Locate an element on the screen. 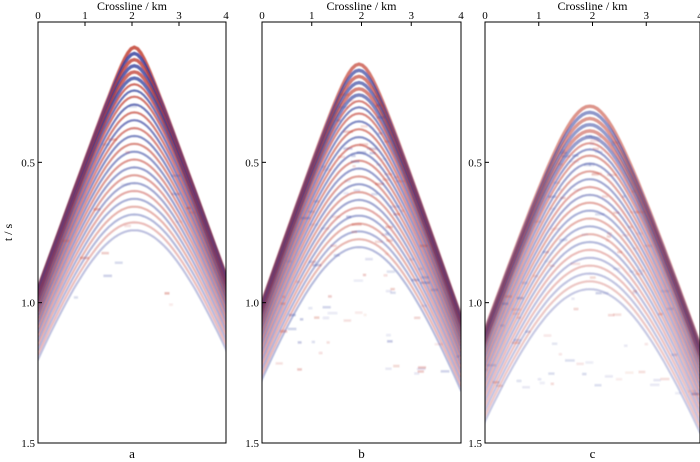  x-tick-label: 4 is located at coordinates (226, 16).